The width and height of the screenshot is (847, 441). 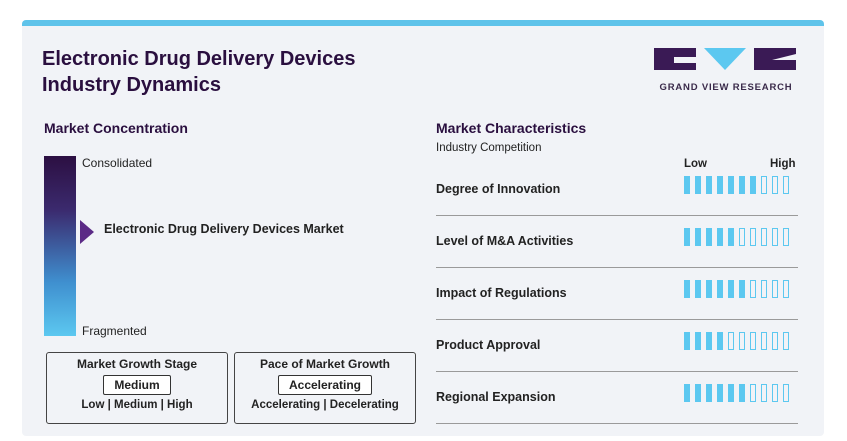 What do you see at coordinates (617, 346) in the screenshot?
I see `characteristic-row: Product Approval` at bounding box center [617, 346].